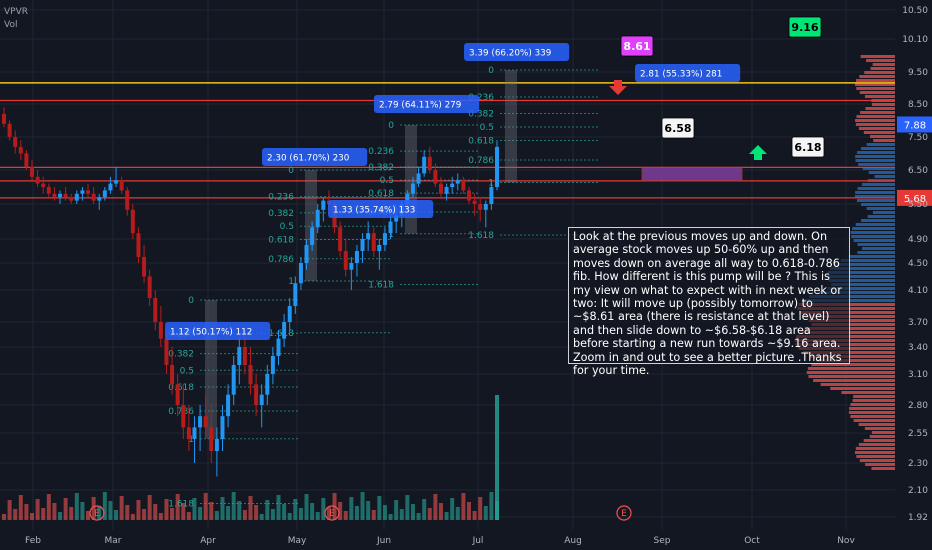 This screenshot has width=932, height=550. What do you see at coordinates (478, 541) in the screenshot?
I see `x-tick-label: Jul` at bounding box center [478, 541].